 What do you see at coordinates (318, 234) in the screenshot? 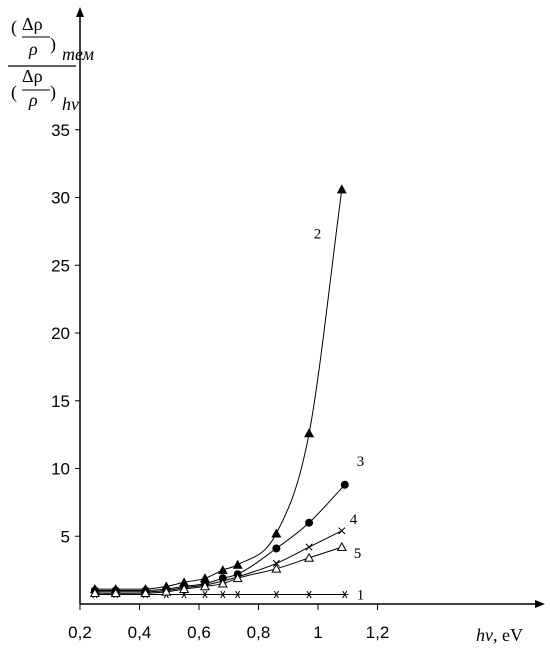
I see `series-label-2: 2` at bounding box center [318, 234].